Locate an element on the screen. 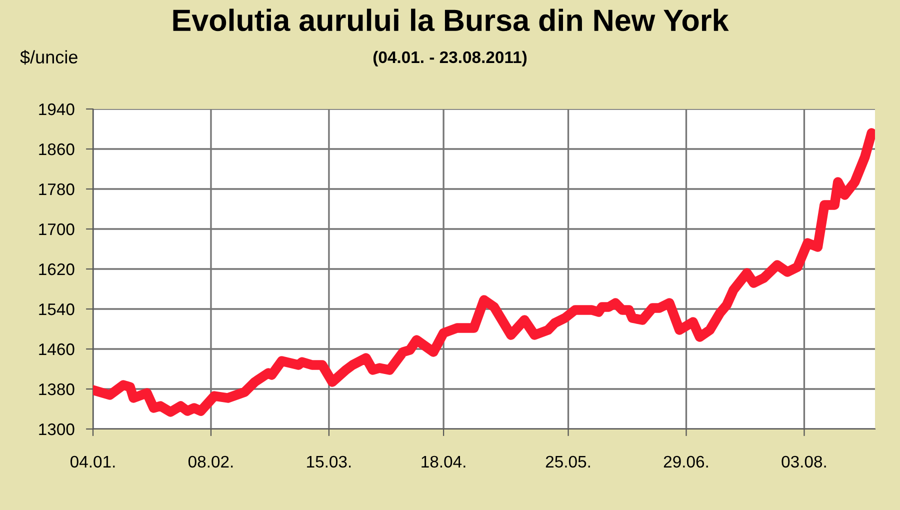 Image resolution: width=900 pixels, height=510 pixels. x-tick-label: 04.01. is located at coordinates (92, 462).